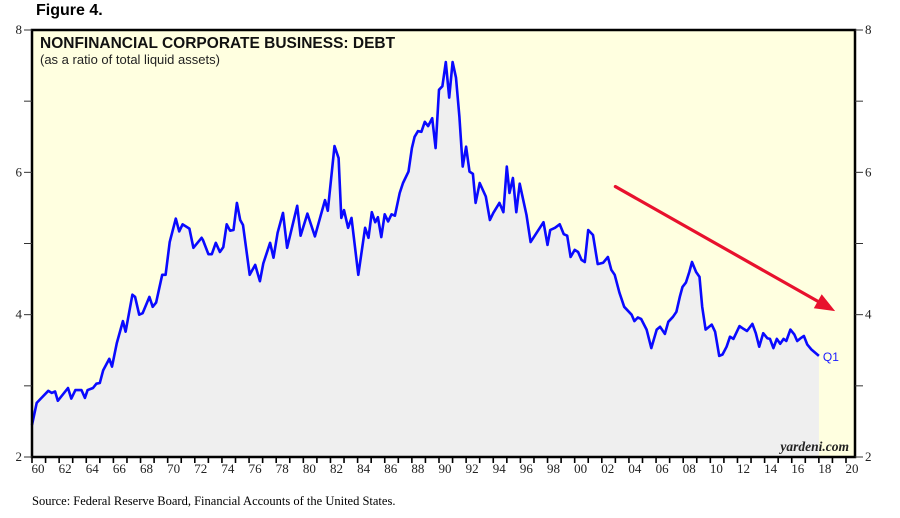 The image size is (900, 518). What do you see at coordinates (580, 468) in the screenshot?
I see `x-tick-label: 00` at bounding box center [580, 468].